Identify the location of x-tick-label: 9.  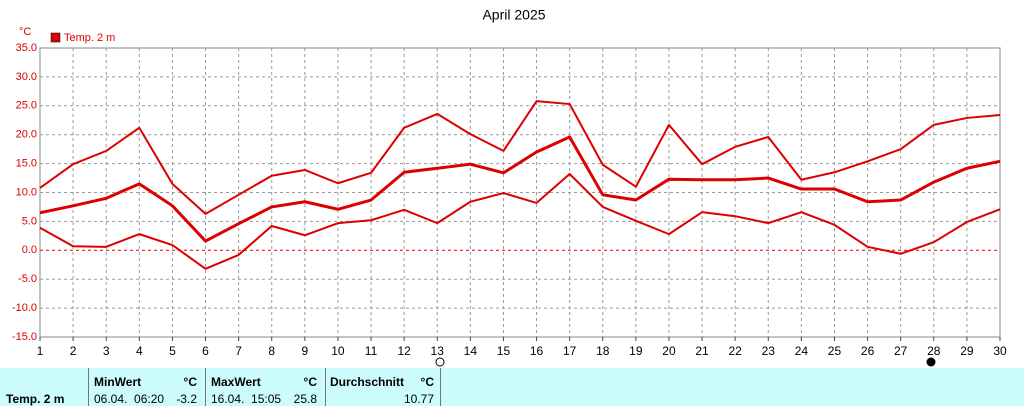
(304, 351).